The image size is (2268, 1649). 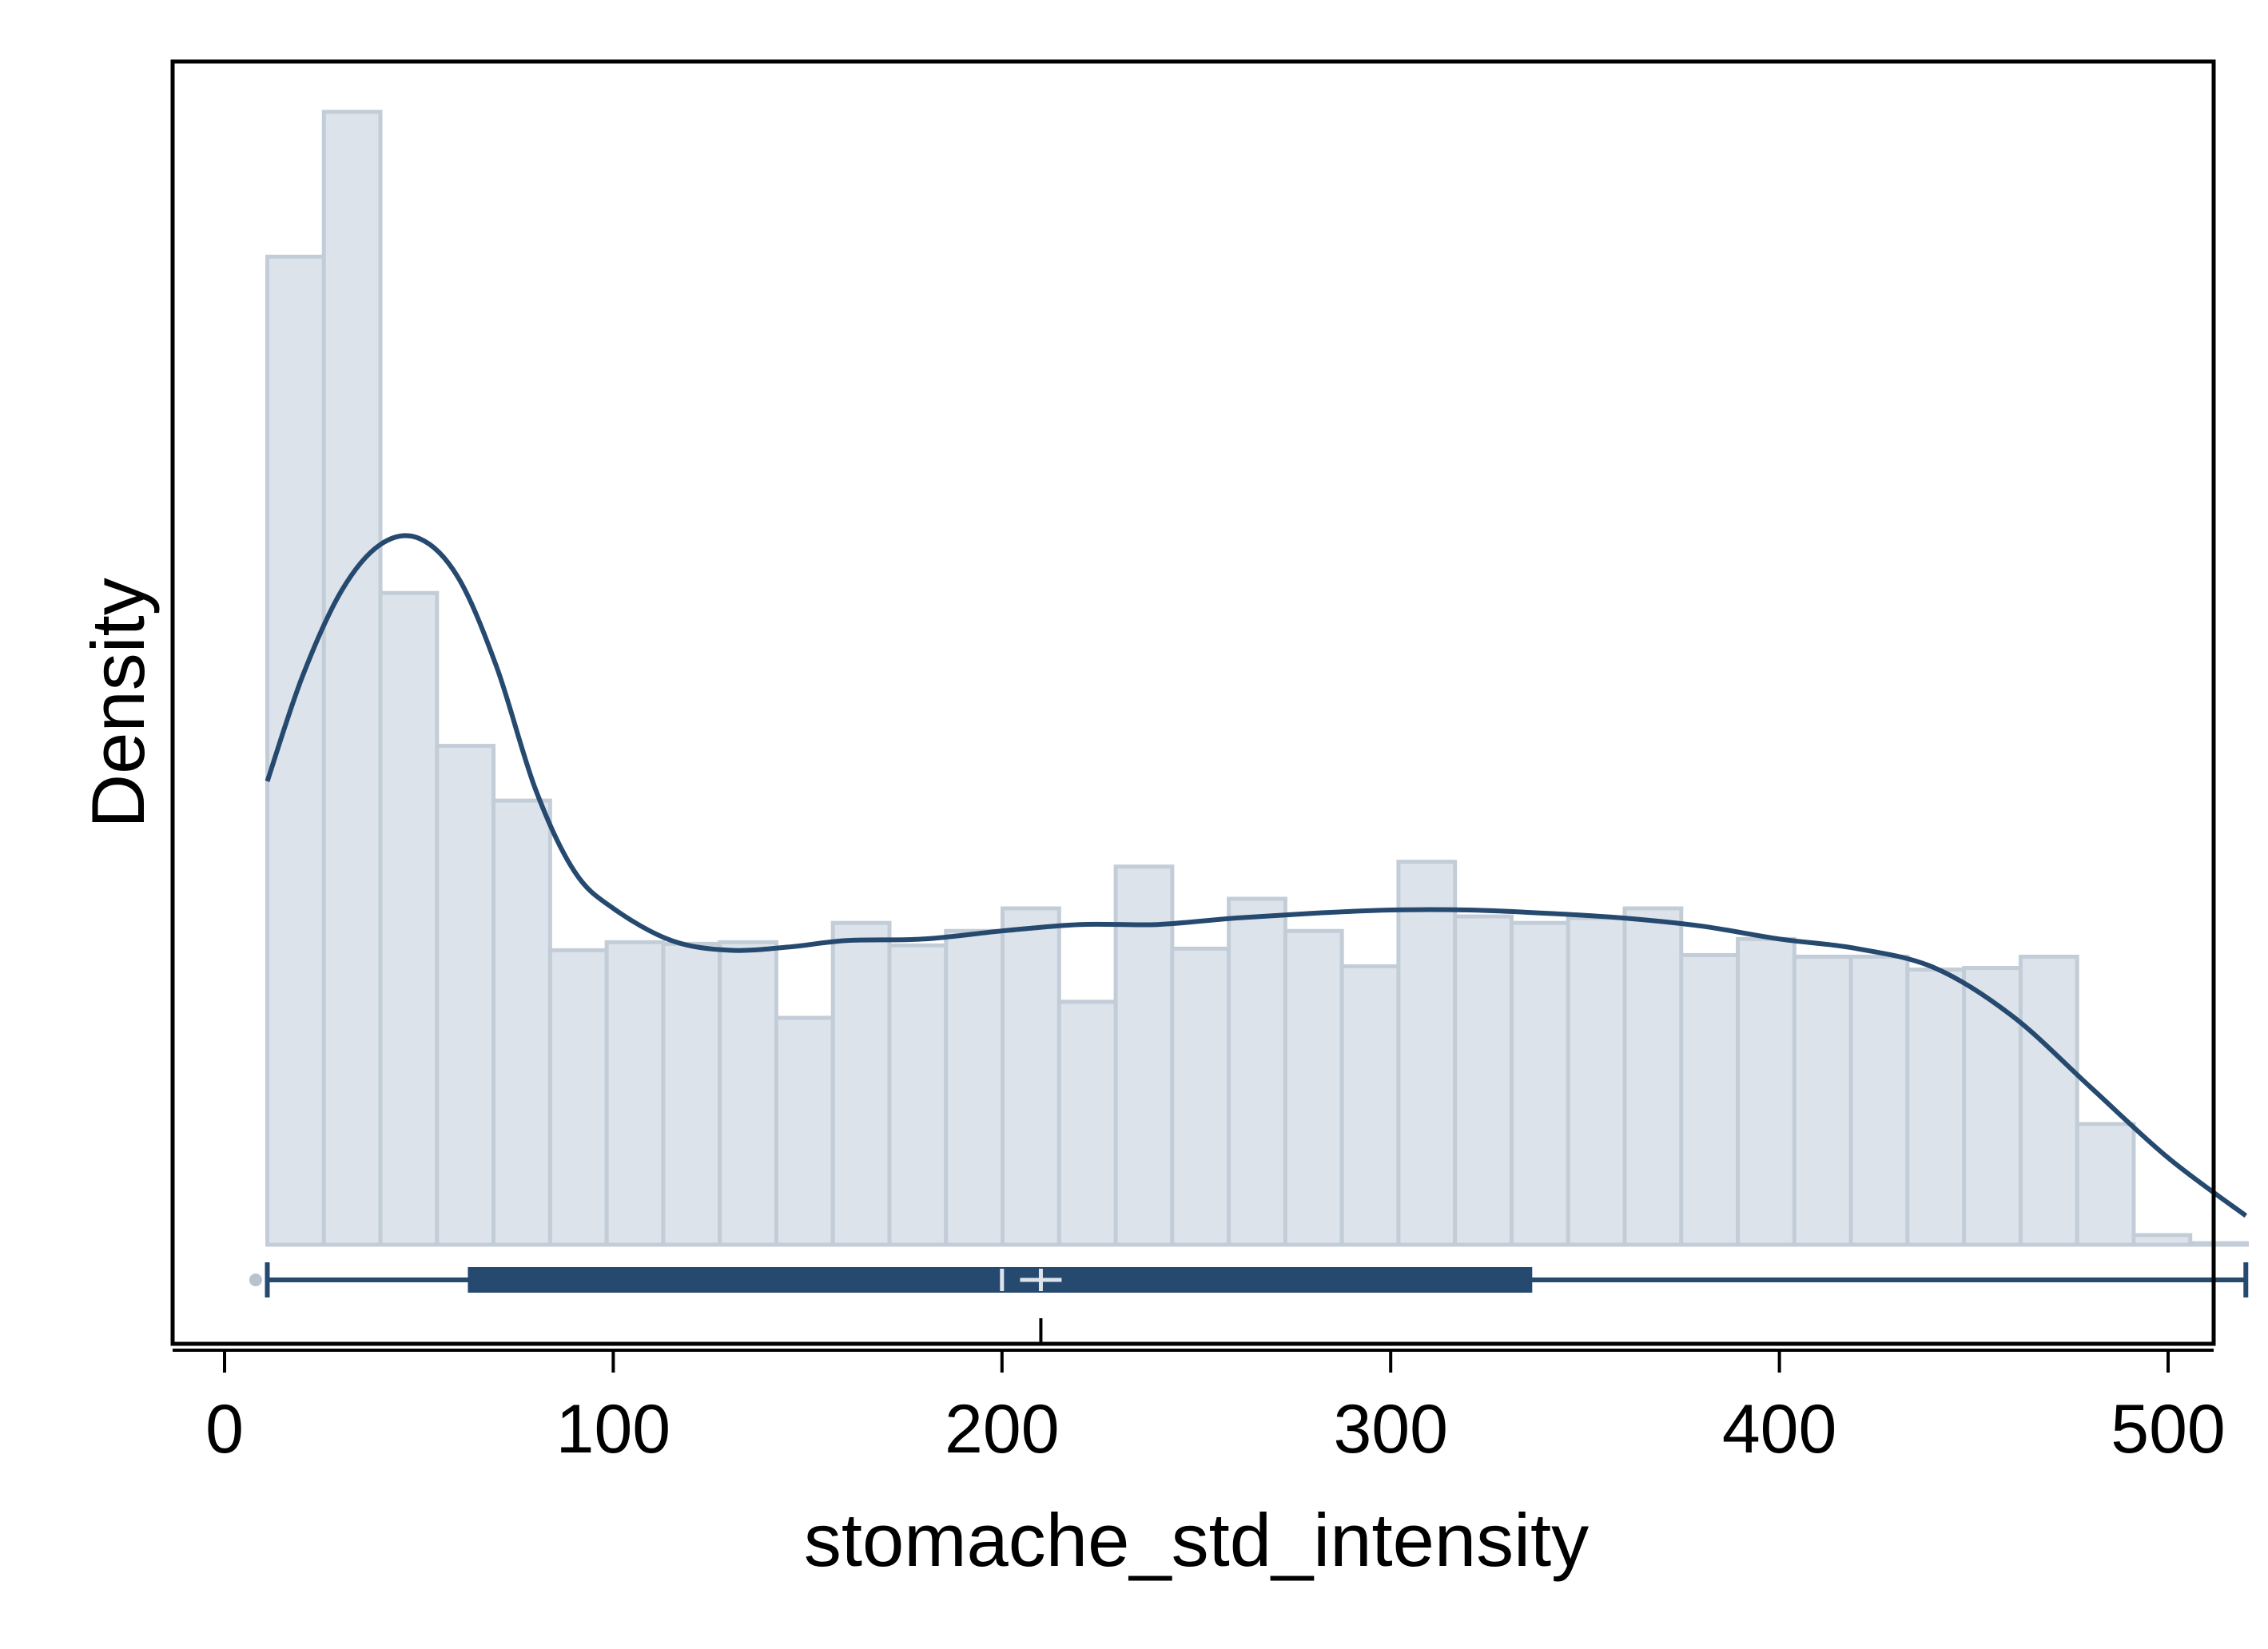 What do you see at coordinates (1215, 1409) in the screenshot?
I see `x-axis-ticks: 0 100 200 300 400 500` at bounding box center [1215, 1409].